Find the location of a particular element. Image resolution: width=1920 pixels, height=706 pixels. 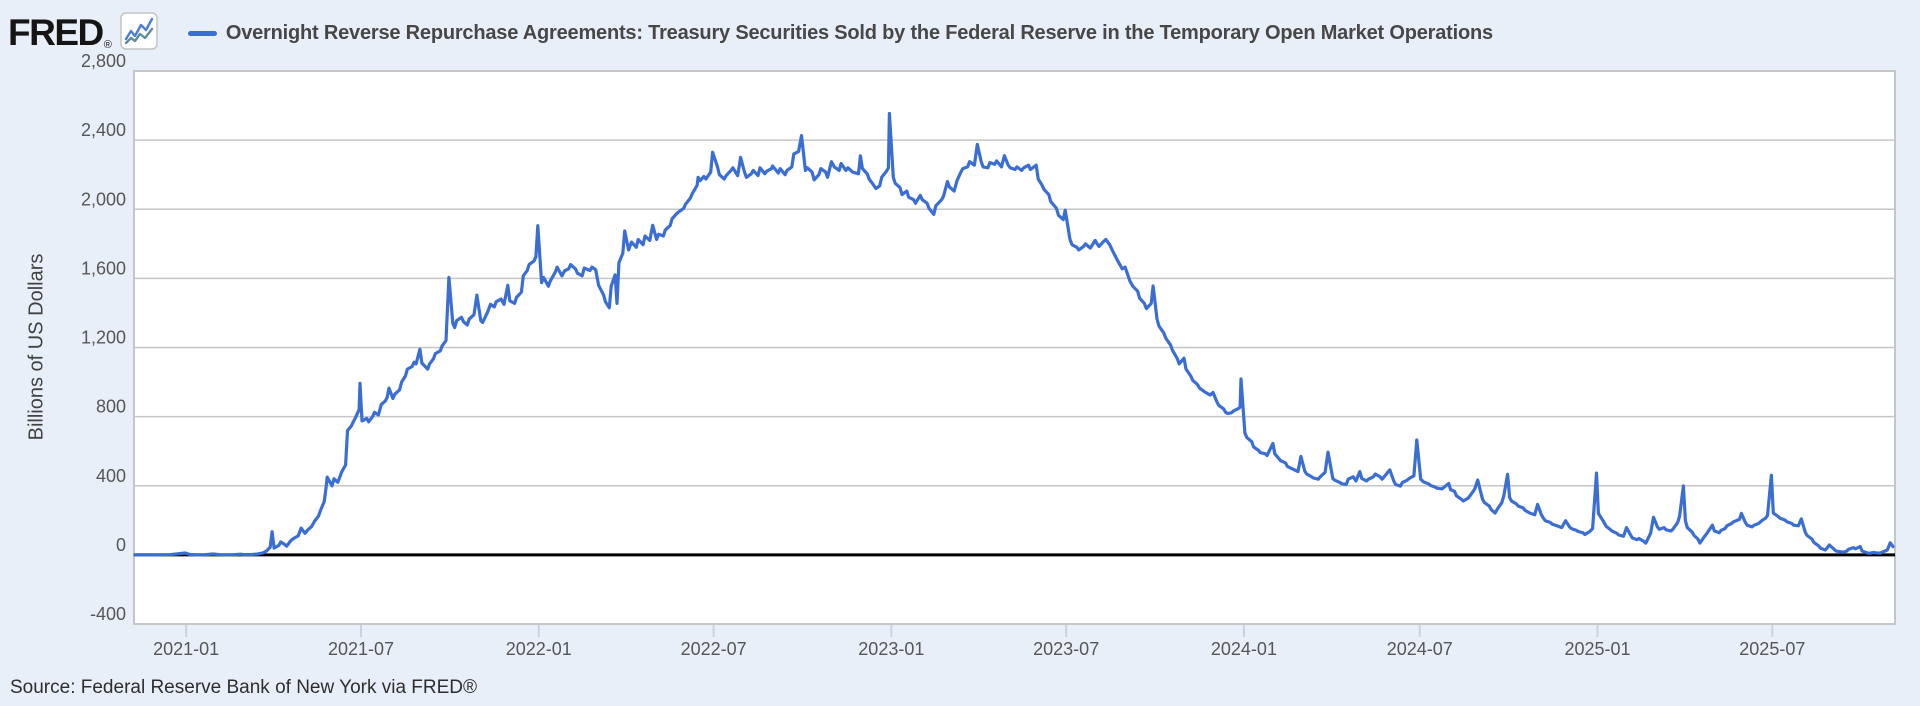

y-axis-tick-label: 400 is located at coordinates (111, 476).